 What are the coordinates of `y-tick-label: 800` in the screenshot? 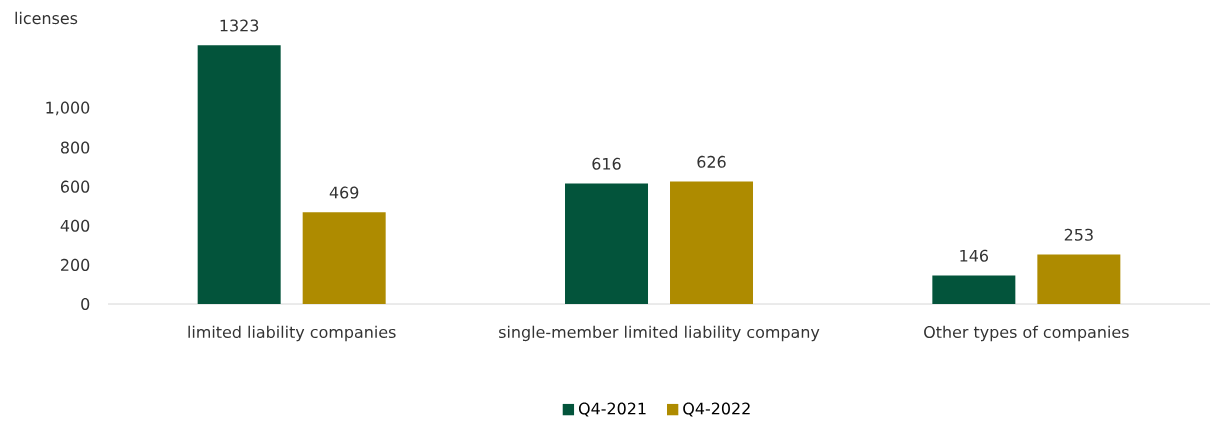 It's located at (75, 147).